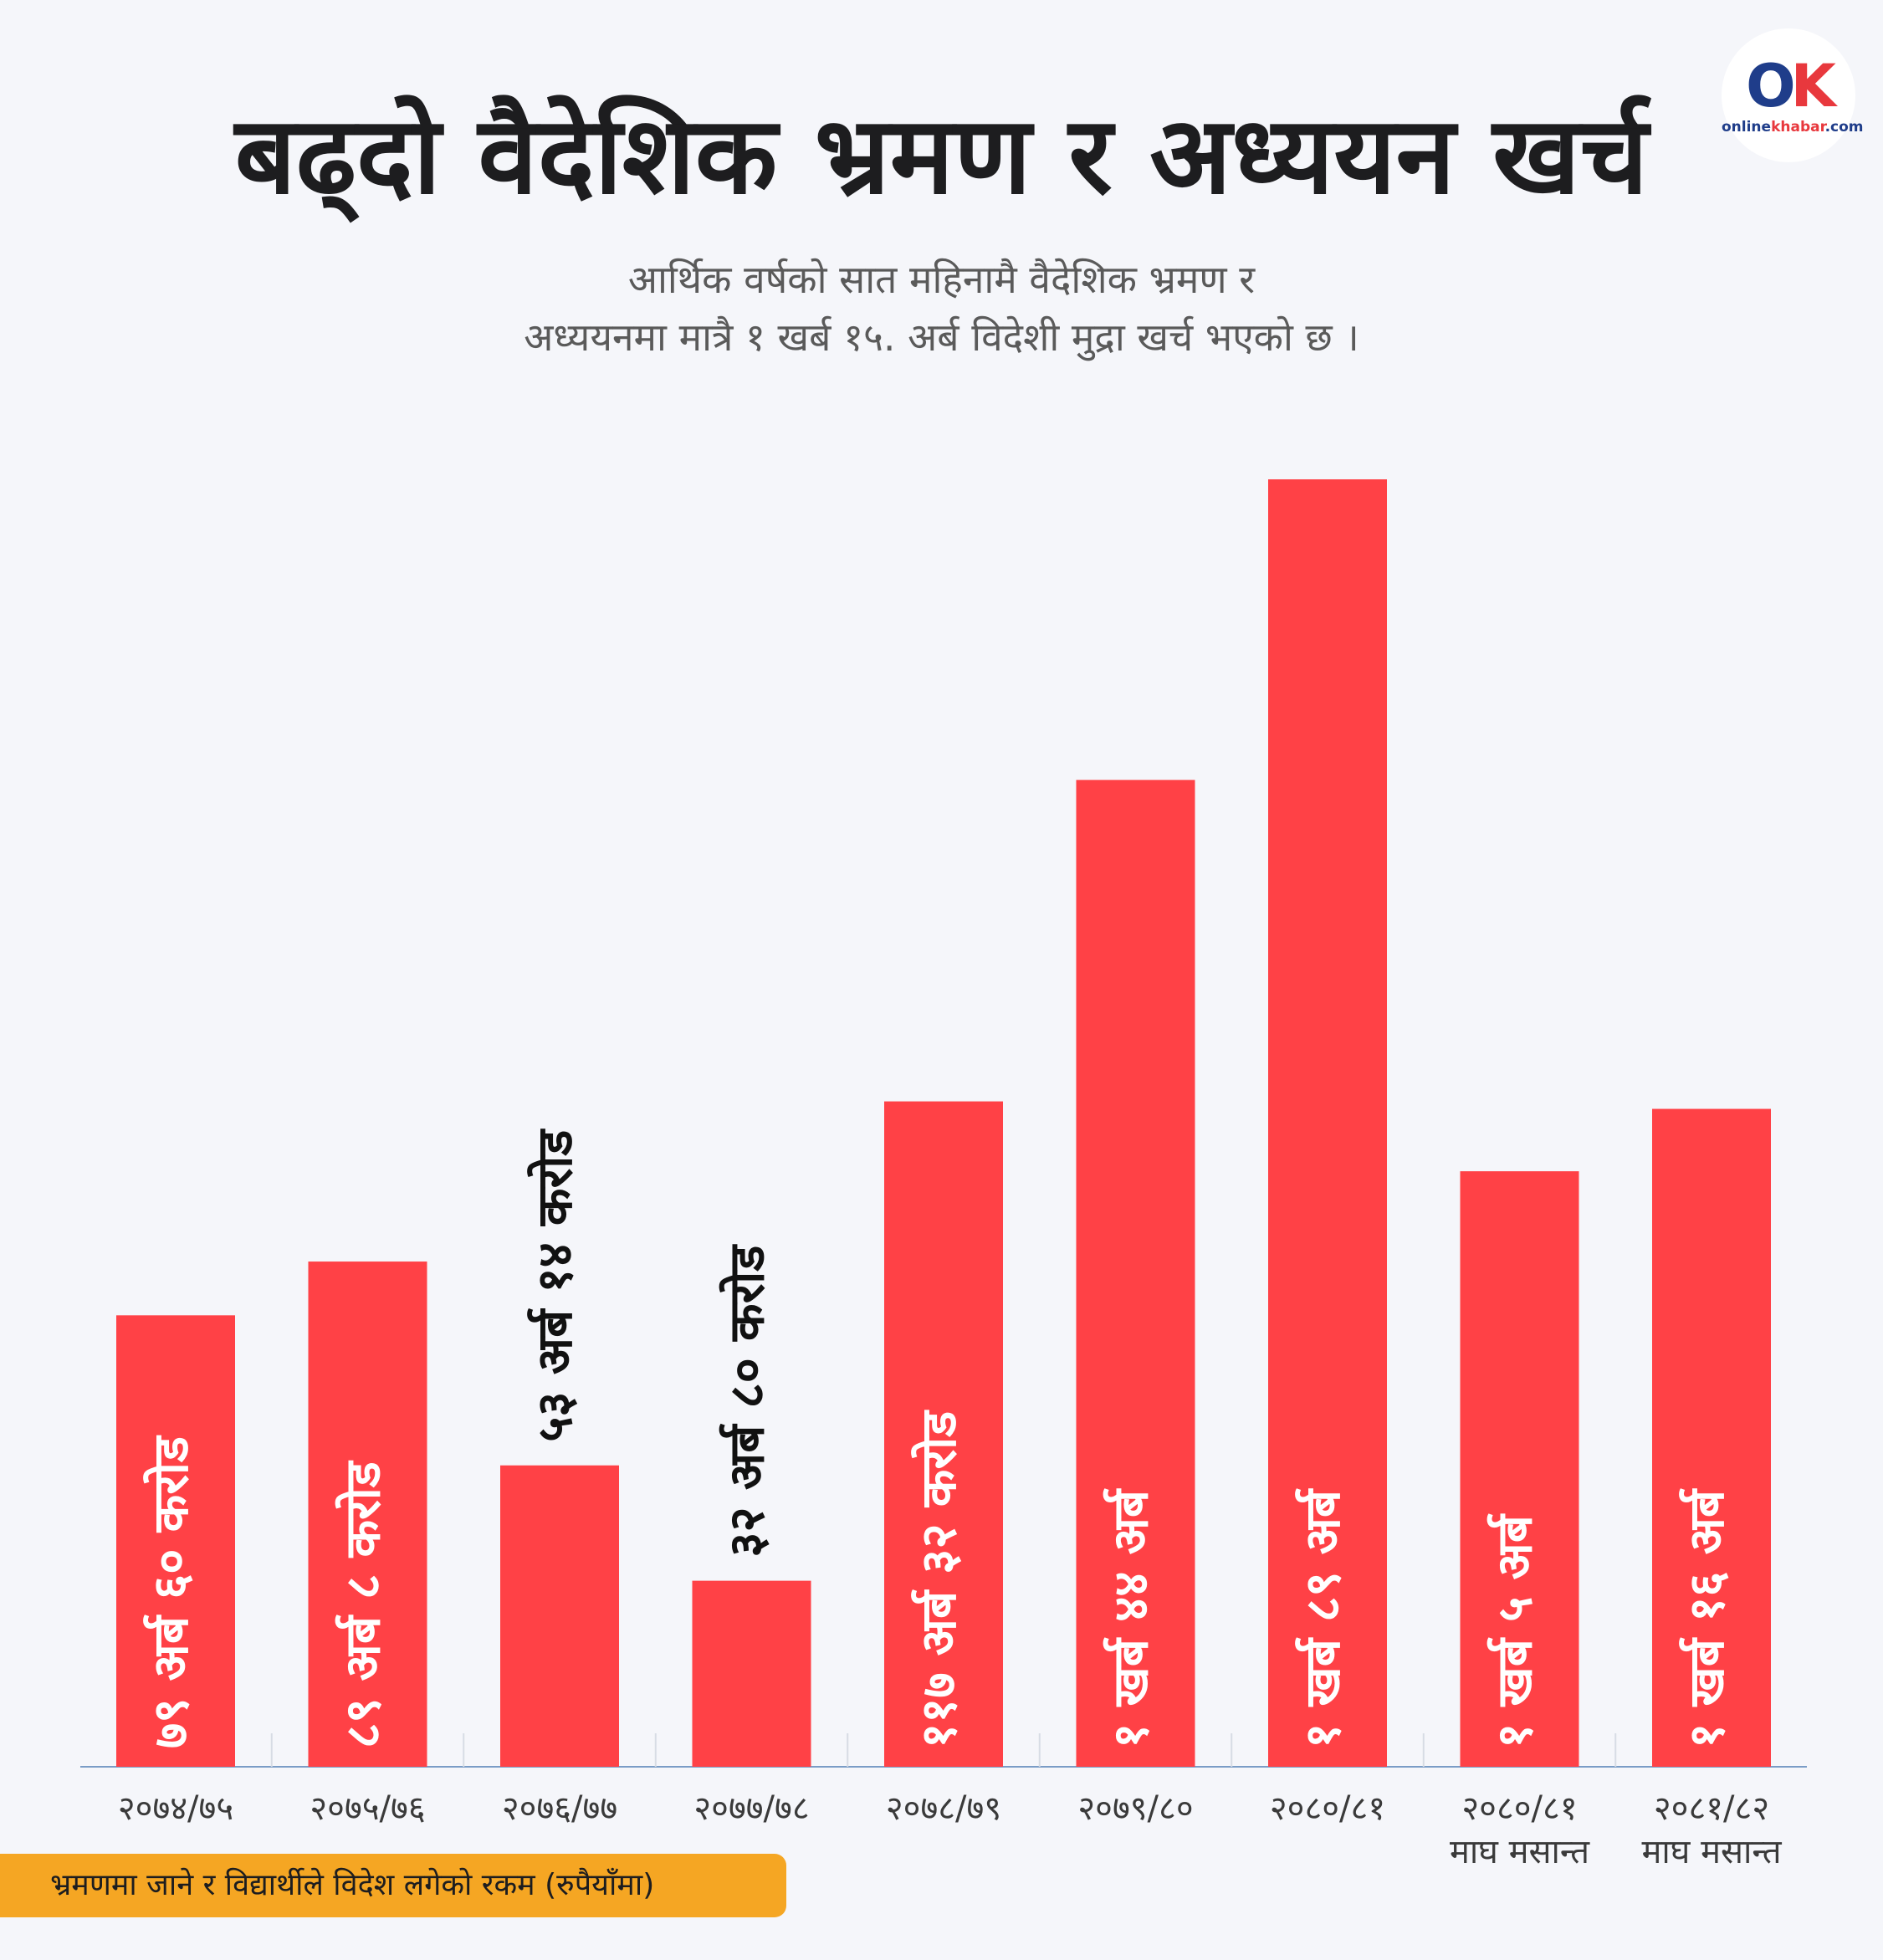  Describe the element at coordinates (1327, 1809) in the screenshot. I see `x-tick-label-7: २०८०/८१` at that location.